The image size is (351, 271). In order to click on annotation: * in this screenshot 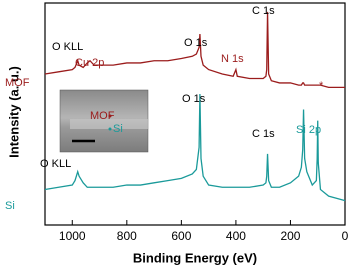, I will do `click(321, 86)`.